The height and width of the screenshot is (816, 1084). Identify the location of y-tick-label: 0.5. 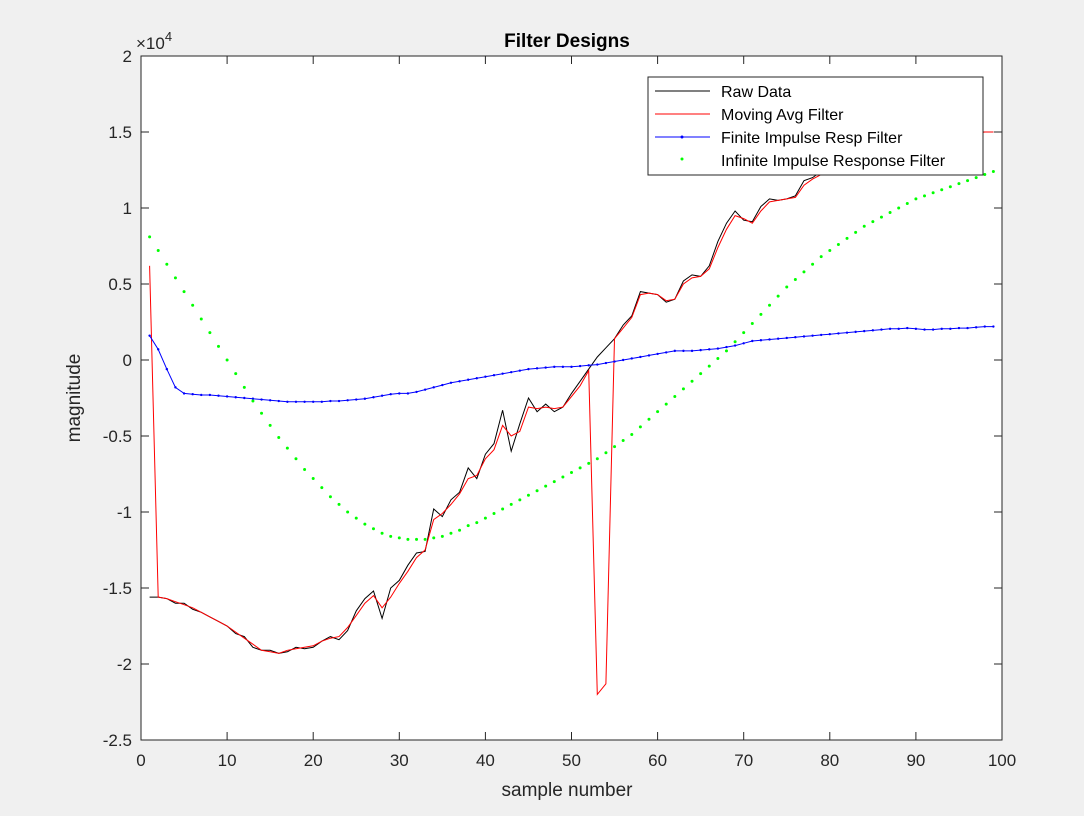
(120, 284).